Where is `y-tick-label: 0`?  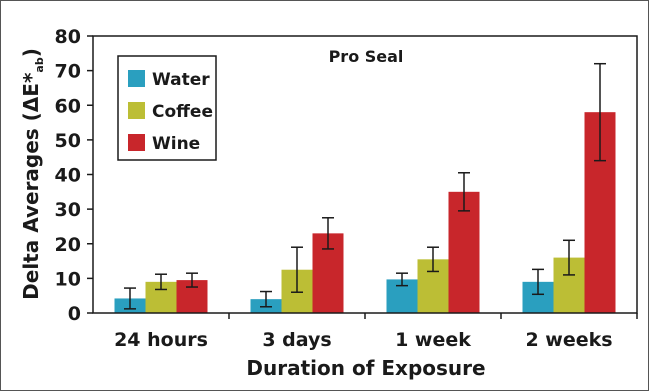 y-tick-label: 0 is located at coordinates (74, 314).